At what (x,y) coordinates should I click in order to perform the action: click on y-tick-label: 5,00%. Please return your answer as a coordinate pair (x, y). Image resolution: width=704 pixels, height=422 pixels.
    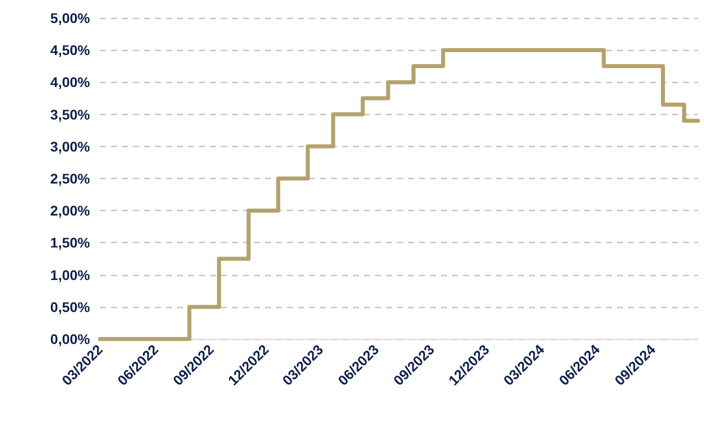
    Looking at the image, I should click on (70, 18).